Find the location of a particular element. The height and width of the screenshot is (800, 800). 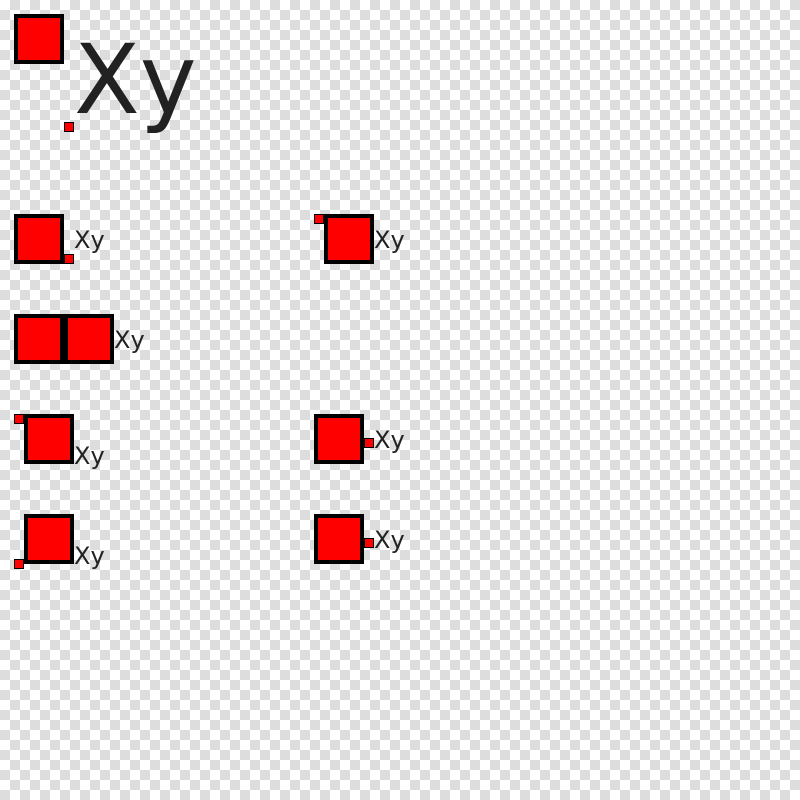

large-square is located at coordinates (39, 39).